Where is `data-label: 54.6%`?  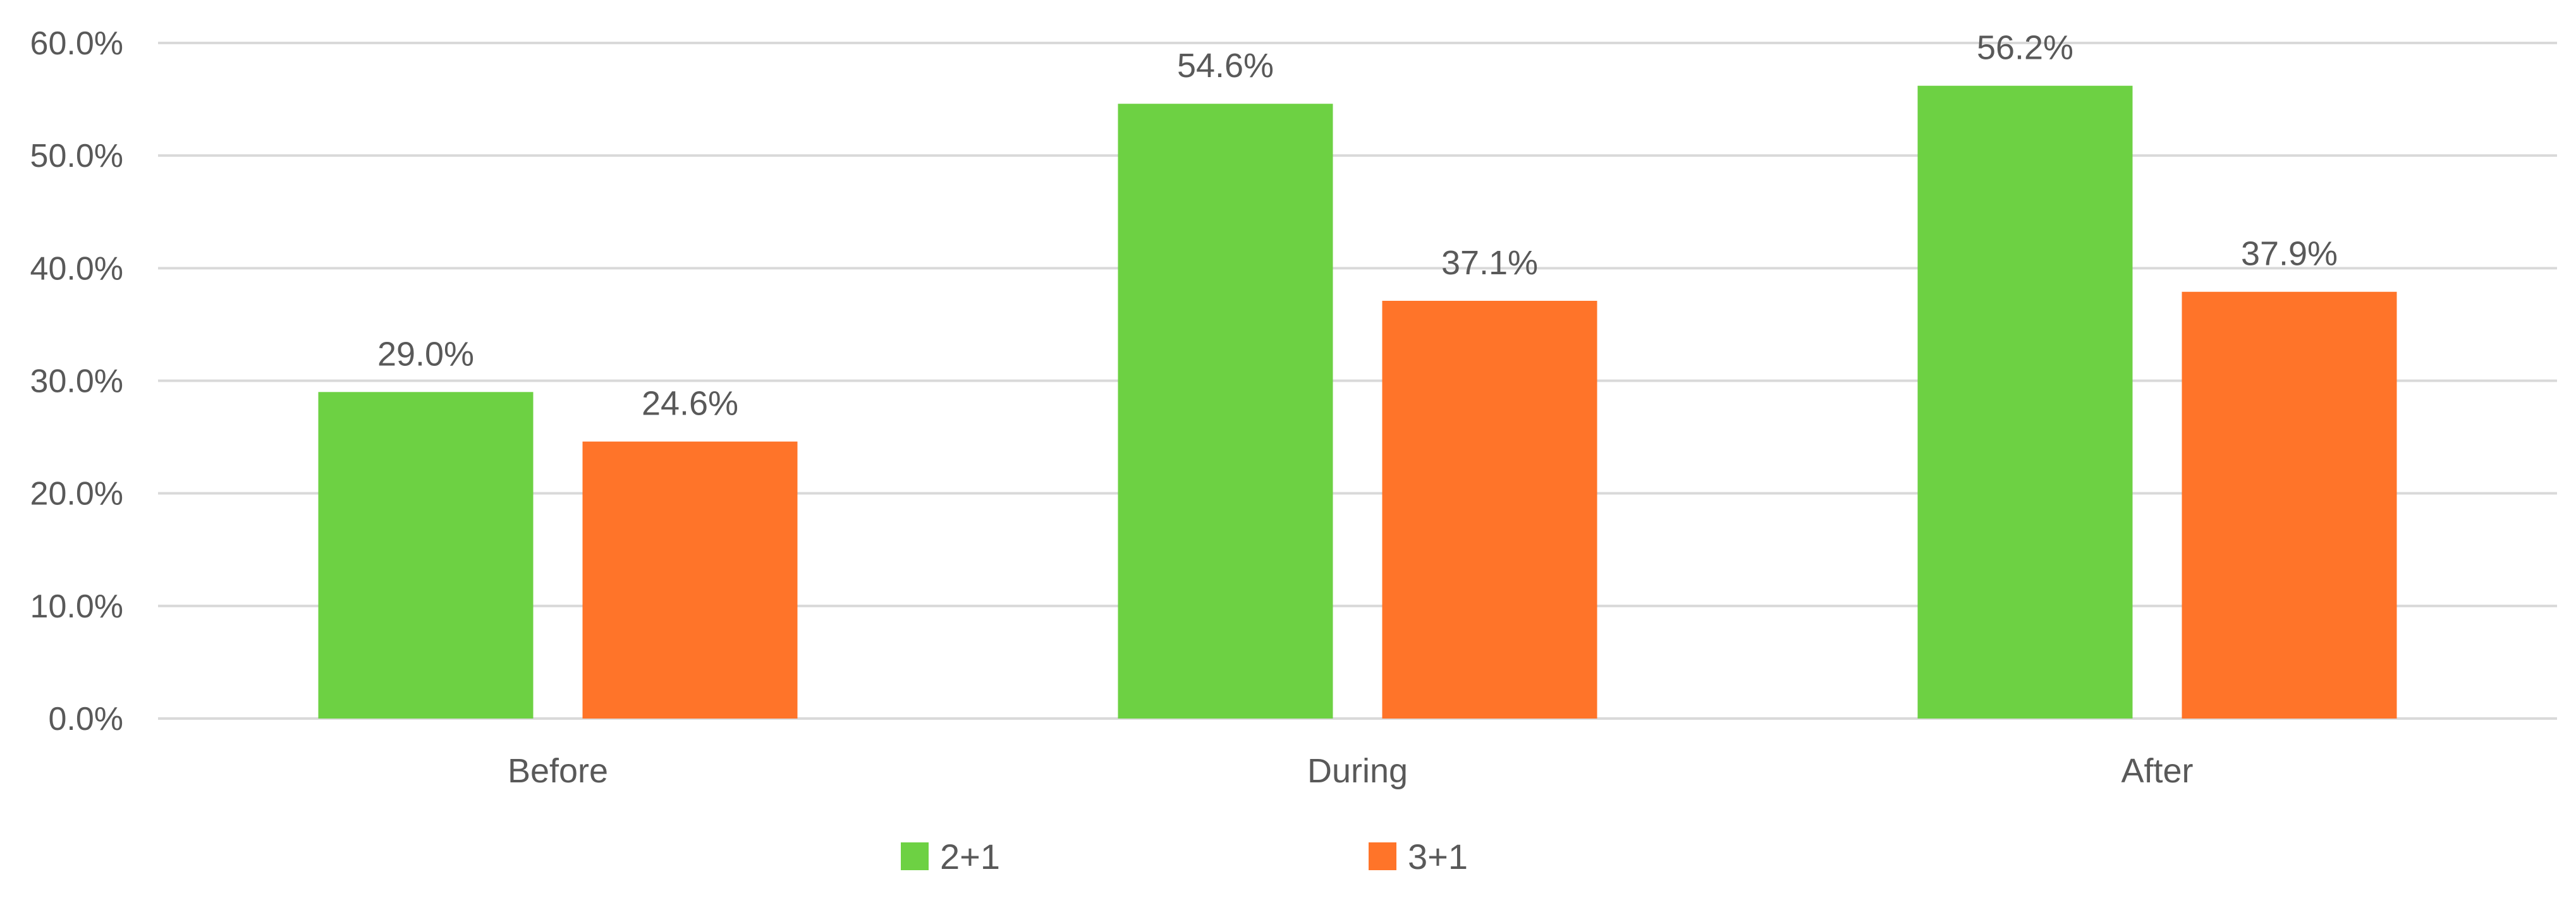 data-label: 54.6% is located at coordinates (1225, 66).